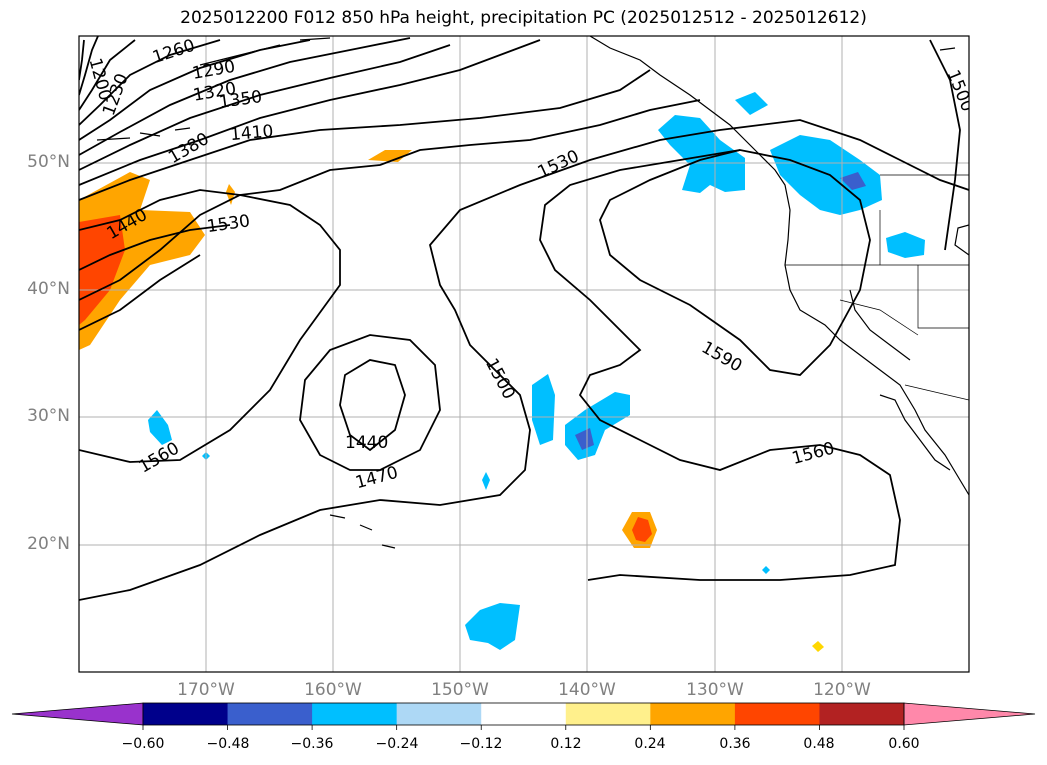 This screenshot has width=1047, height=765. Describe the element at coordinates (173, 52) in the screenshot. I see `contour-label: 1260` at that location.